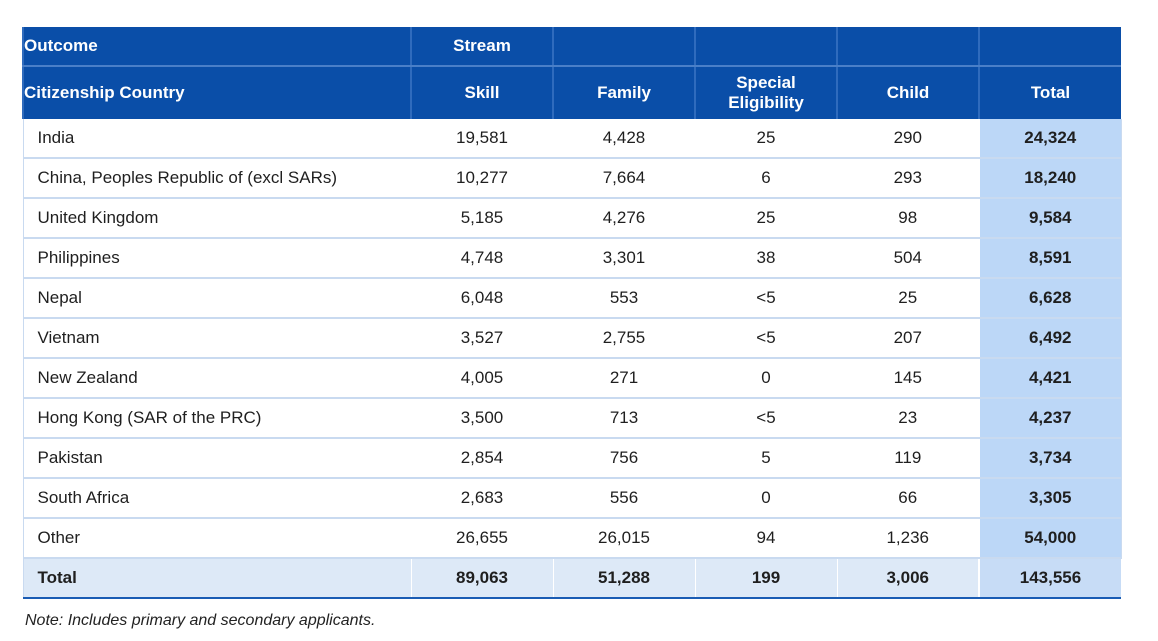 This screenshot has height=641, width=1158. I want to click on cell-family: 7,664, so click(623, 178).